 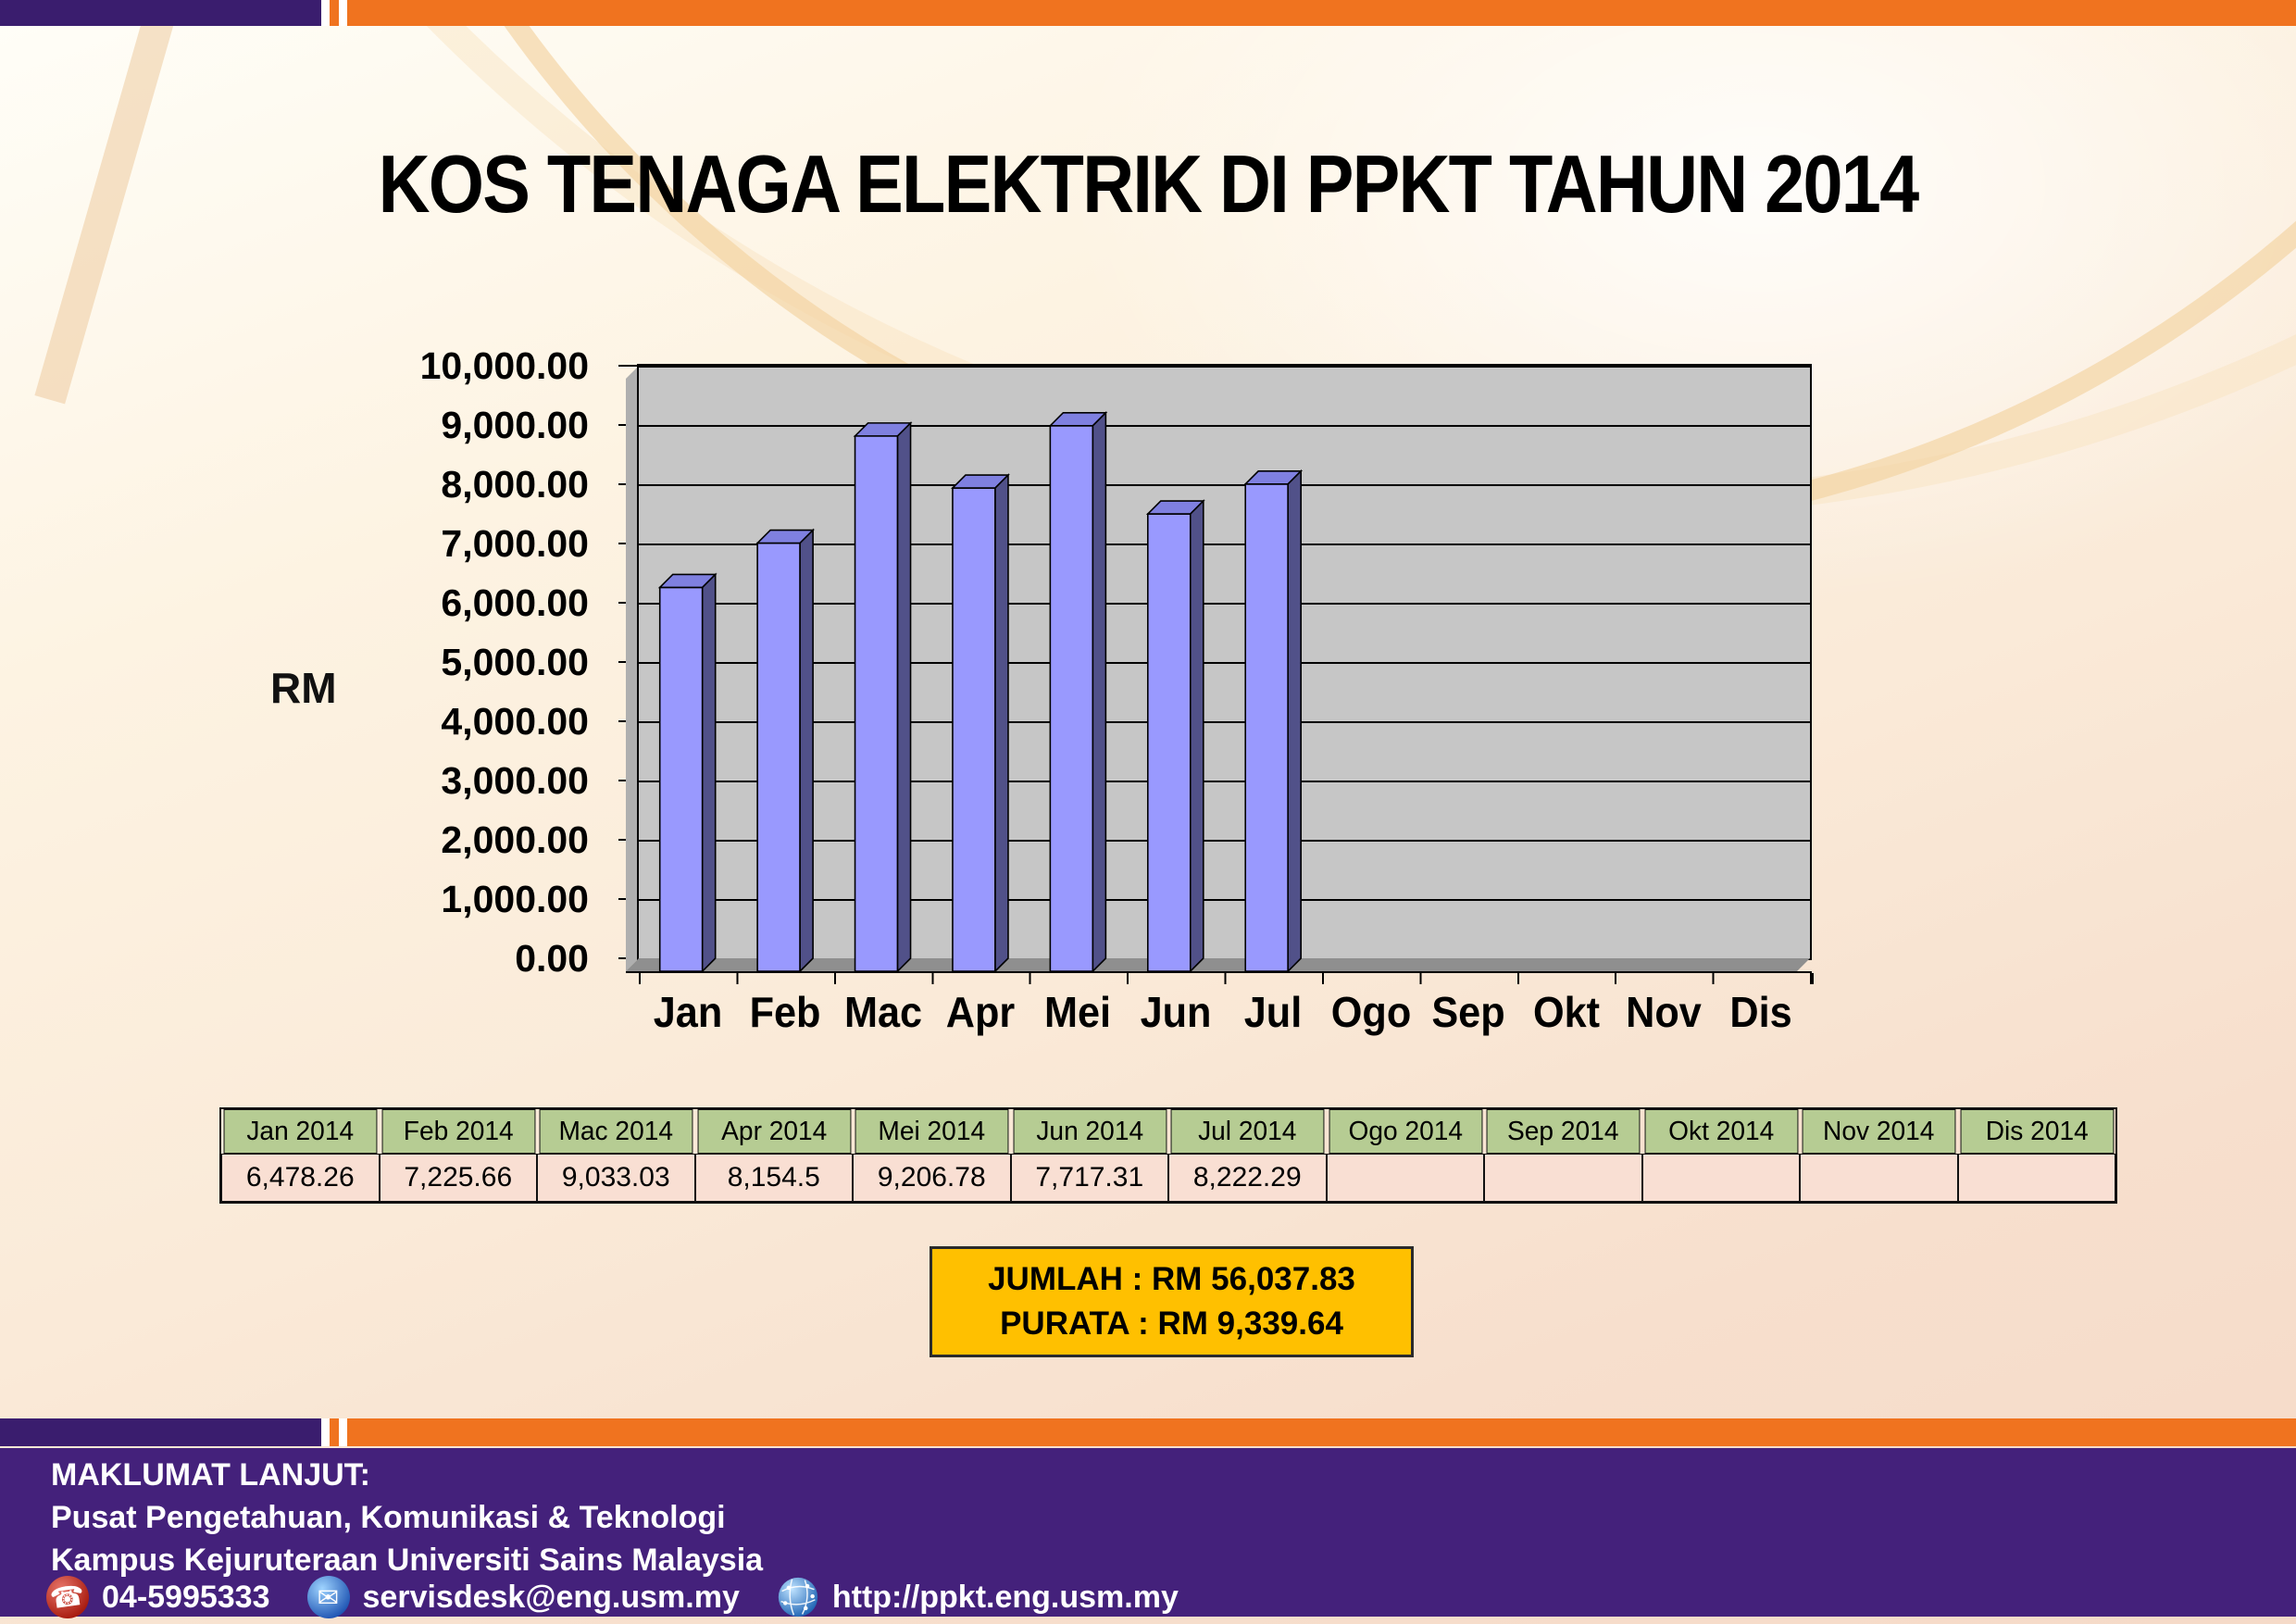 I want to click on globe-icon, so click(x=798, y=1597).